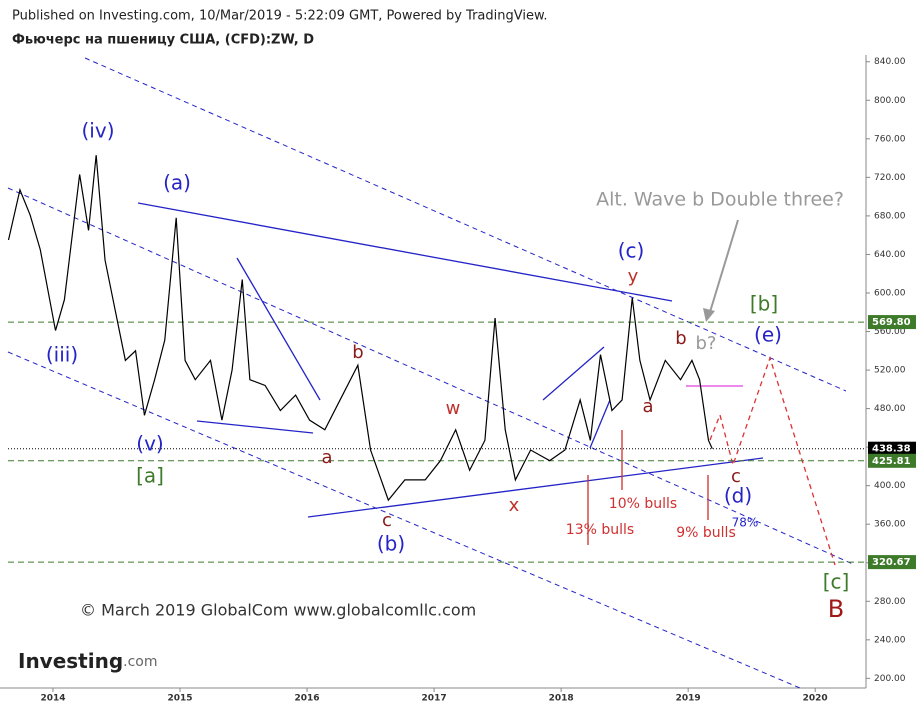 The image size is (920, 708). What do you see at coordinates (600, 530) in the screenshot?
I see `wave-label: 13% bulls` at bounding box center [600, 530].